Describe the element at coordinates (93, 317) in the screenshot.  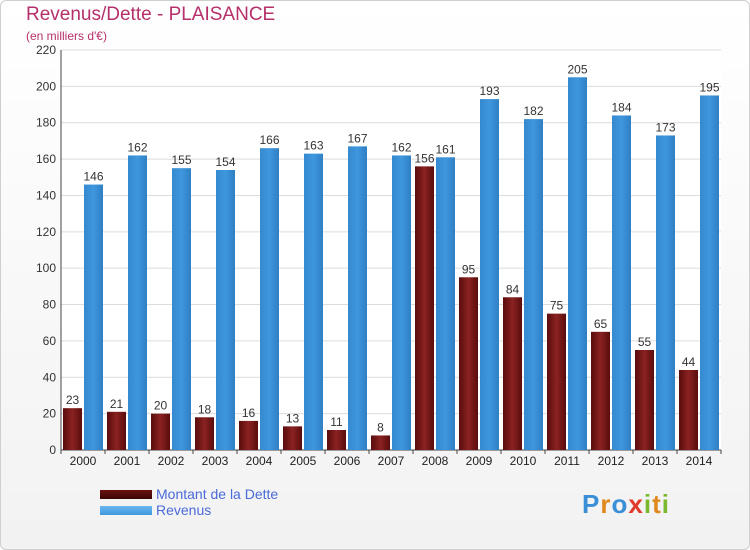
I see `bar-revenus-2000` at that location.